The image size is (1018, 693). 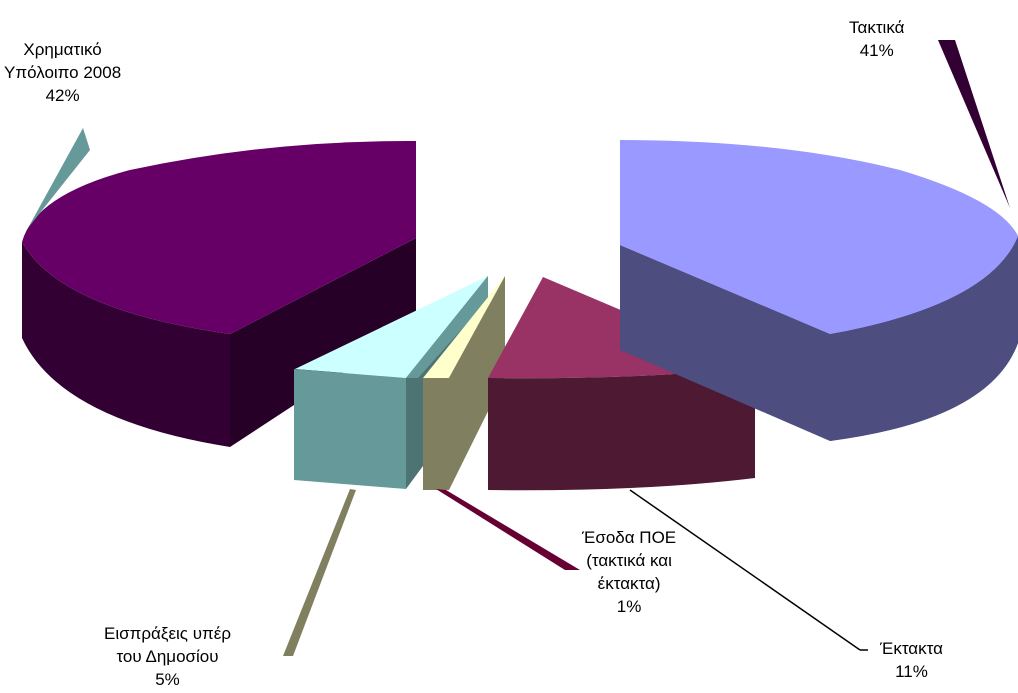 What do you see at coordinates (350, 429) in the screenshot?
I see `slice-eisprakseis-front` at bounding box center [350, 429].